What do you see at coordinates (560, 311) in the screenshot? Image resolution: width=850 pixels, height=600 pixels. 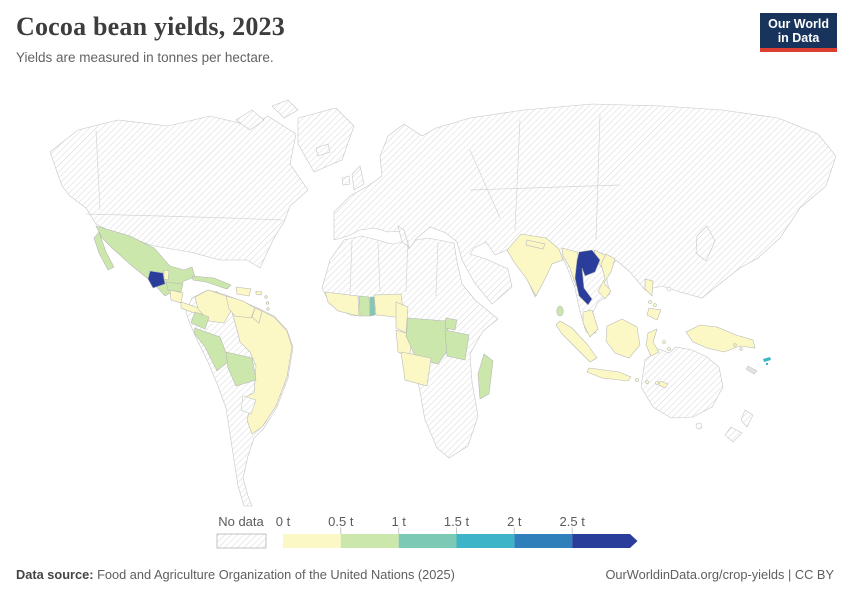 I see `country-sri-lanka` at bounding box center [560, 311].